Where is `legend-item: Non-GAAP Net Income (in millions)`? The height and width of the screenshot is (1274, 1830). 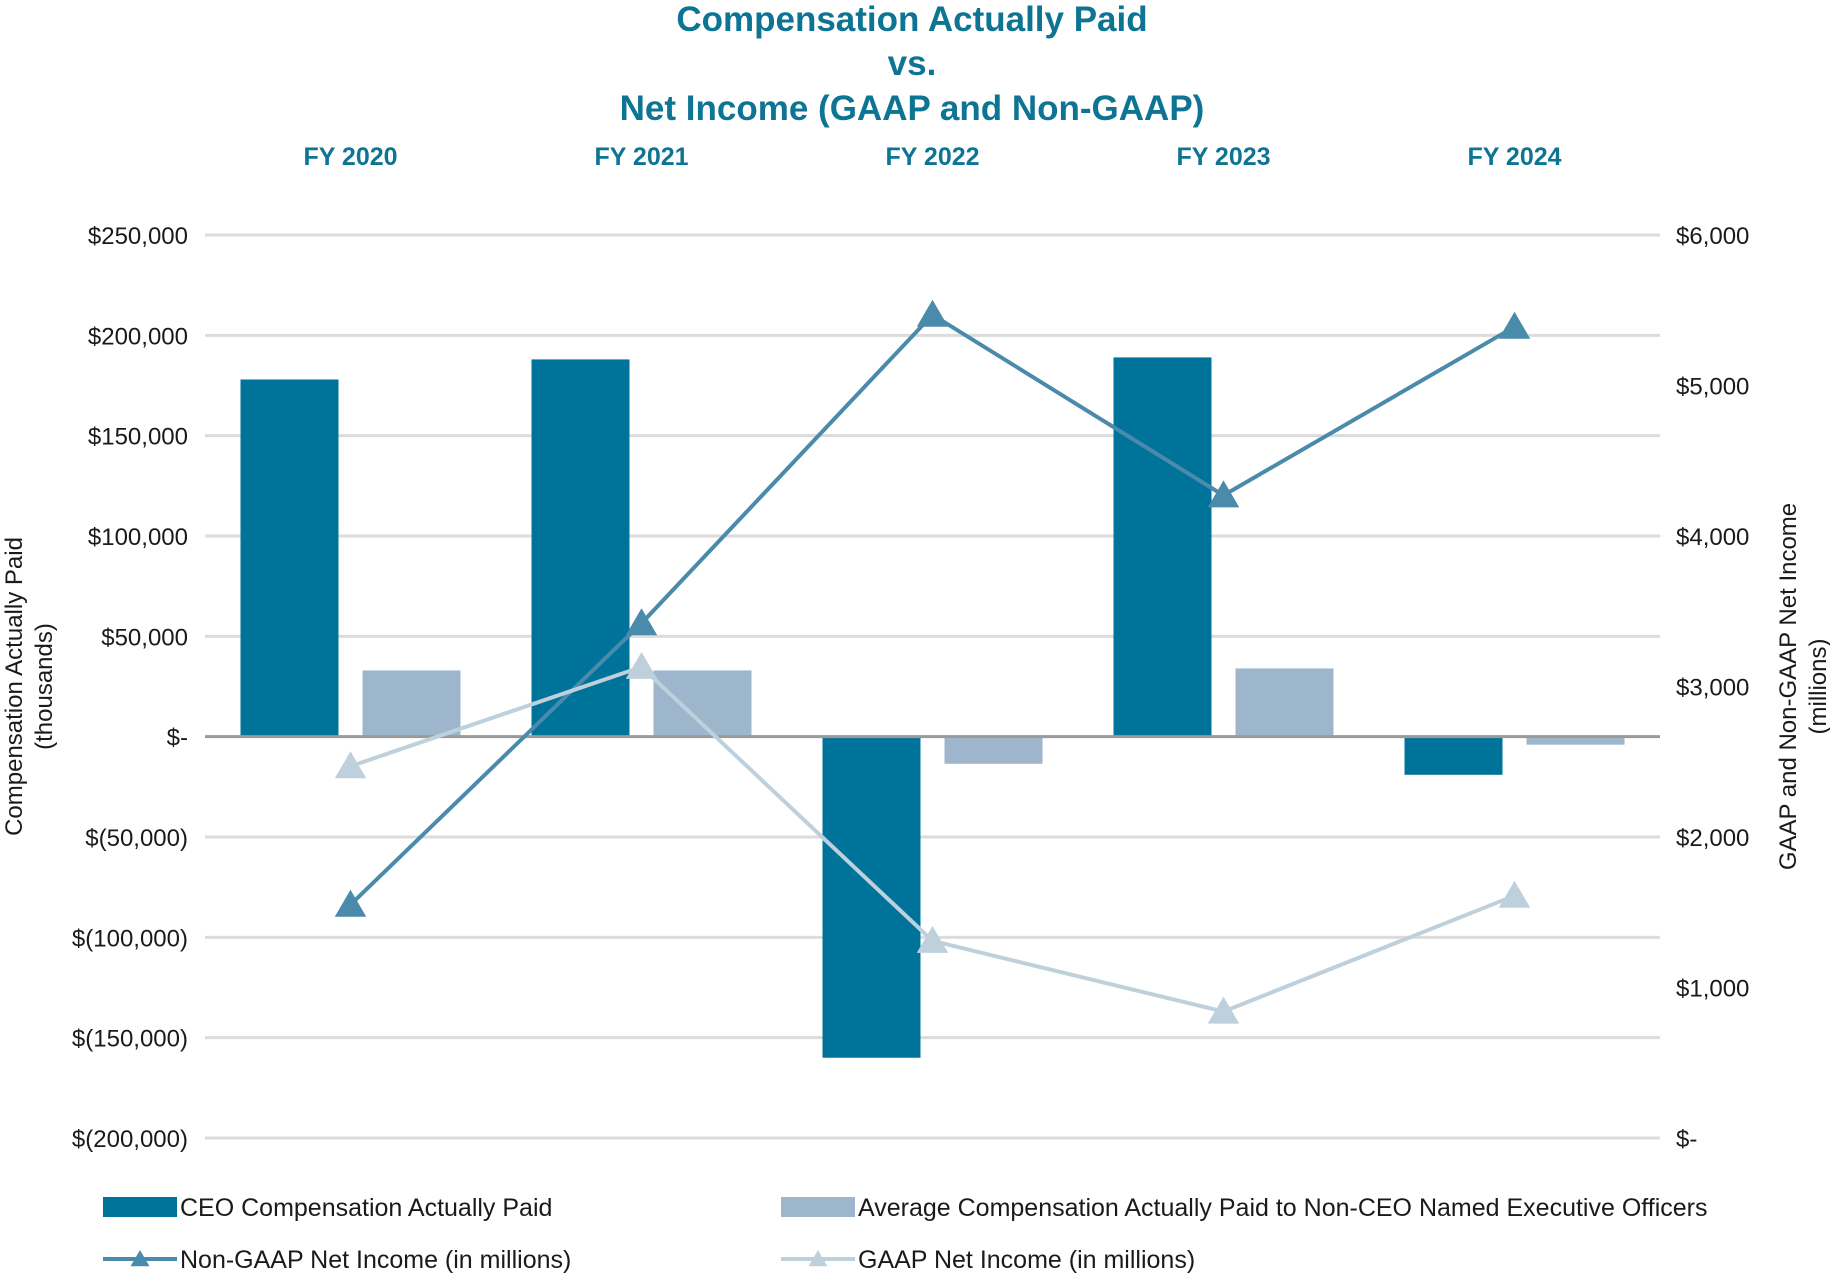 legend-item: Non-GAAP Net Income (in millions) is located at coordinates (337, 1260).